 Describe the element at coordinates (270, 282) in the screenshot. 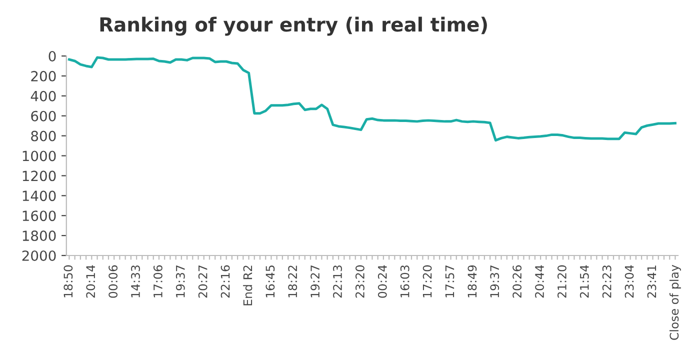

I see `x-tick-label: 16:45` at that location.